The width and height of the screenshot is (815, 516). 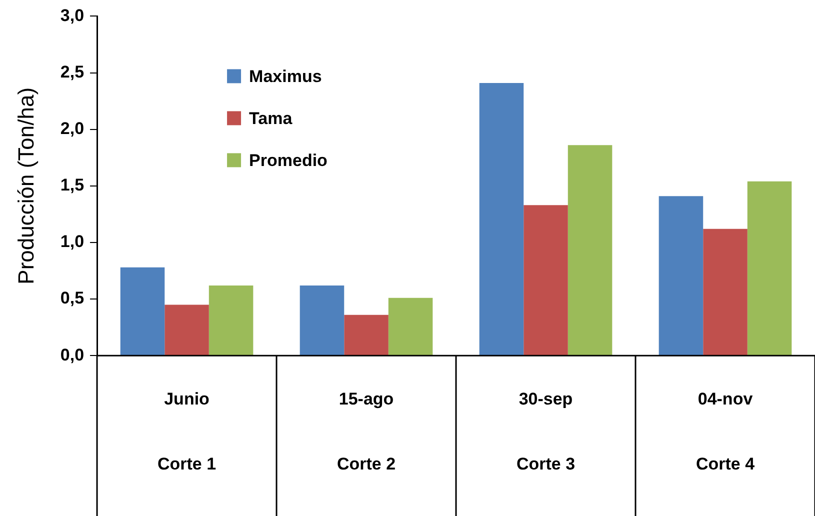 What do you see at coordinates (72, 185) in the screenshot?
I see `y-tick-label: 1,5` at bounding box center [72, 185].